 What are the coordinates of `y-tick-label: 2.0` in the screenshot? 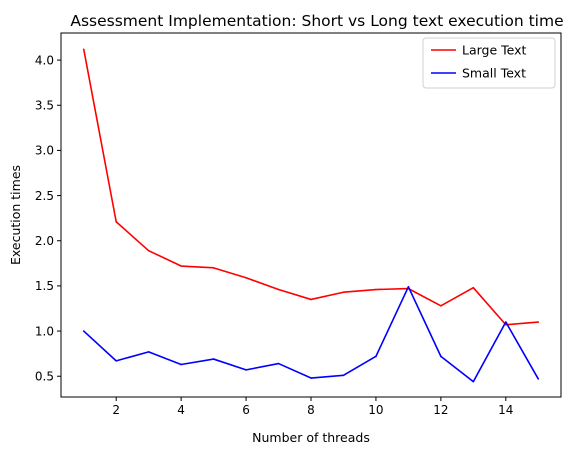 It's located at (44, 241).